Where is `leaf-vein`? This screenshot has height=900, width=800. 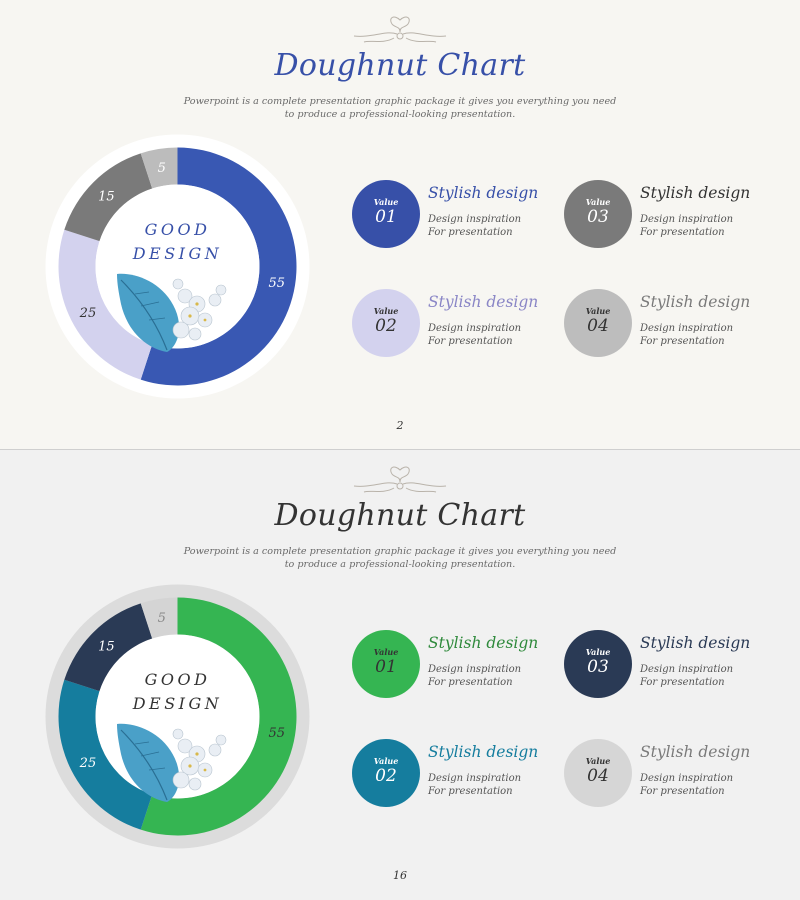 leaf-vein is located at coordinates (144, 765).